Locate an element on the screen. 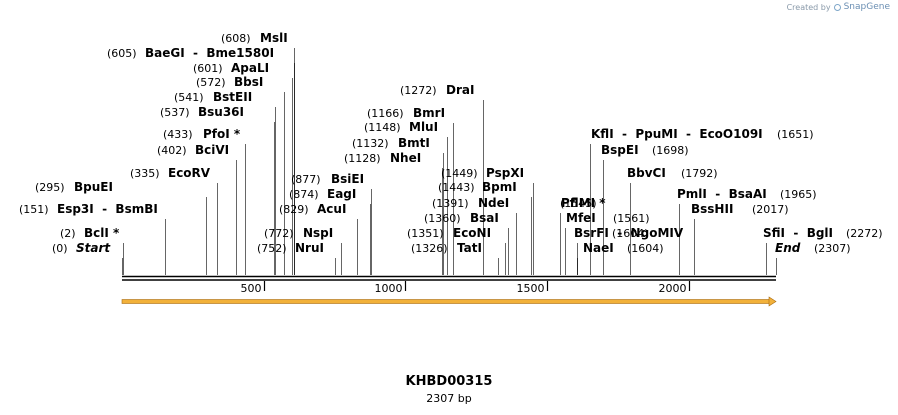  site-name: PspXI is located at coordinates (505, 173).